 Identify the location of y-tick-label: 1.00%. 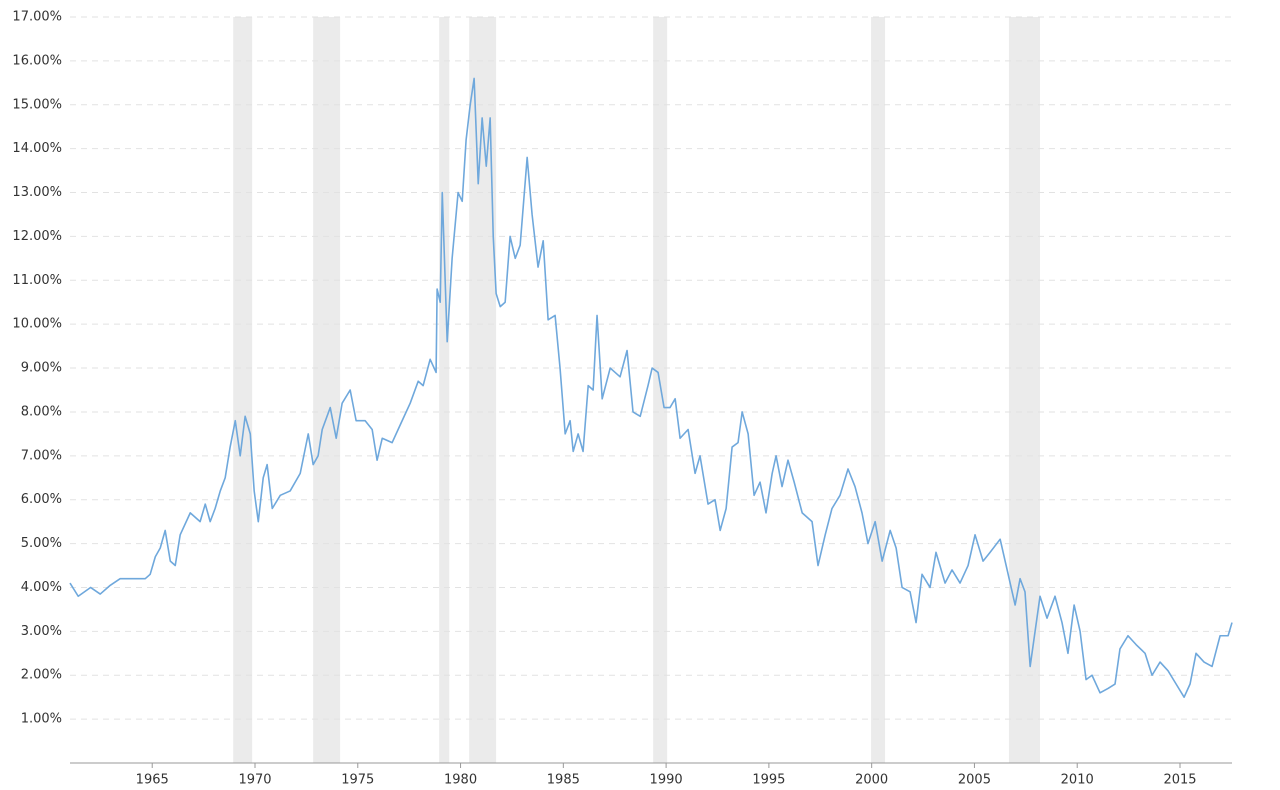
(41, 719).